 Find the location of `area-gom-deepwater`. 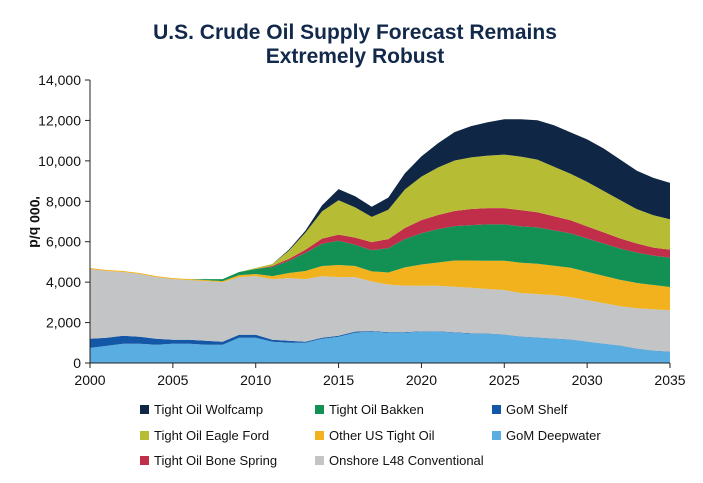

area-gom-deepwater is located at coordinates (380, 347).